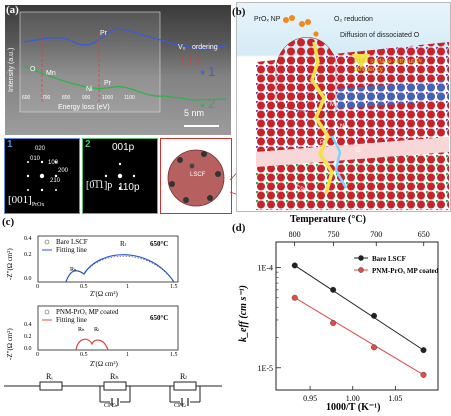 The image size is (451, 416). Describe the element at coordinates (212, 103) in the screenshot. I see `marker-2-label: 2` at that location.